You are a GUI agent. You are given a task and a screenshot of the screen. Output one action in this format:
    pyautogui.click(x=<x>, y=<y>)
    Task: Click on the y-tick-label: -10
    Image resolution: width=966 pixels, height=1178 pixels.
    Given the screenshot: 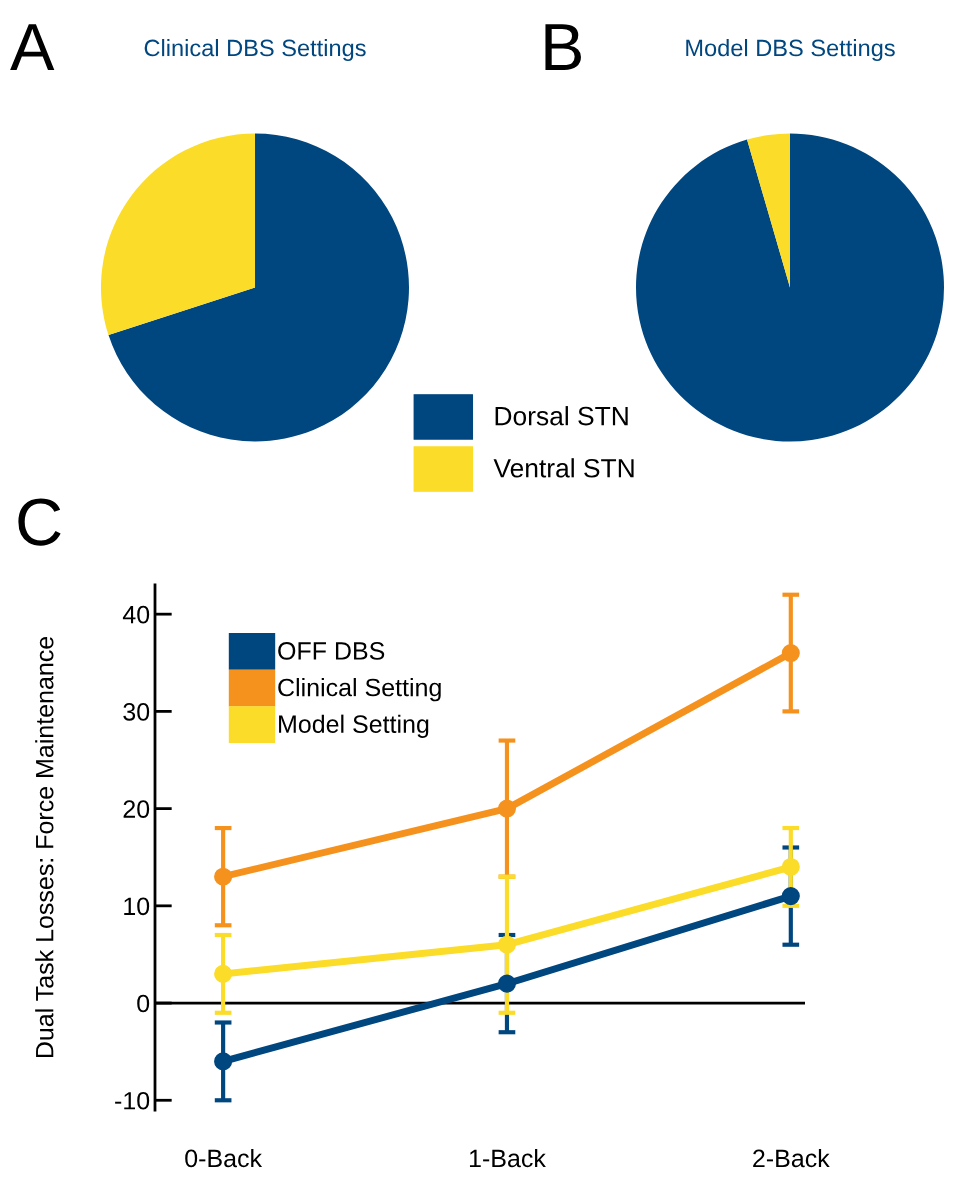 What is the action you would take?
    pyautogui.click(x=132, y=1100)
    